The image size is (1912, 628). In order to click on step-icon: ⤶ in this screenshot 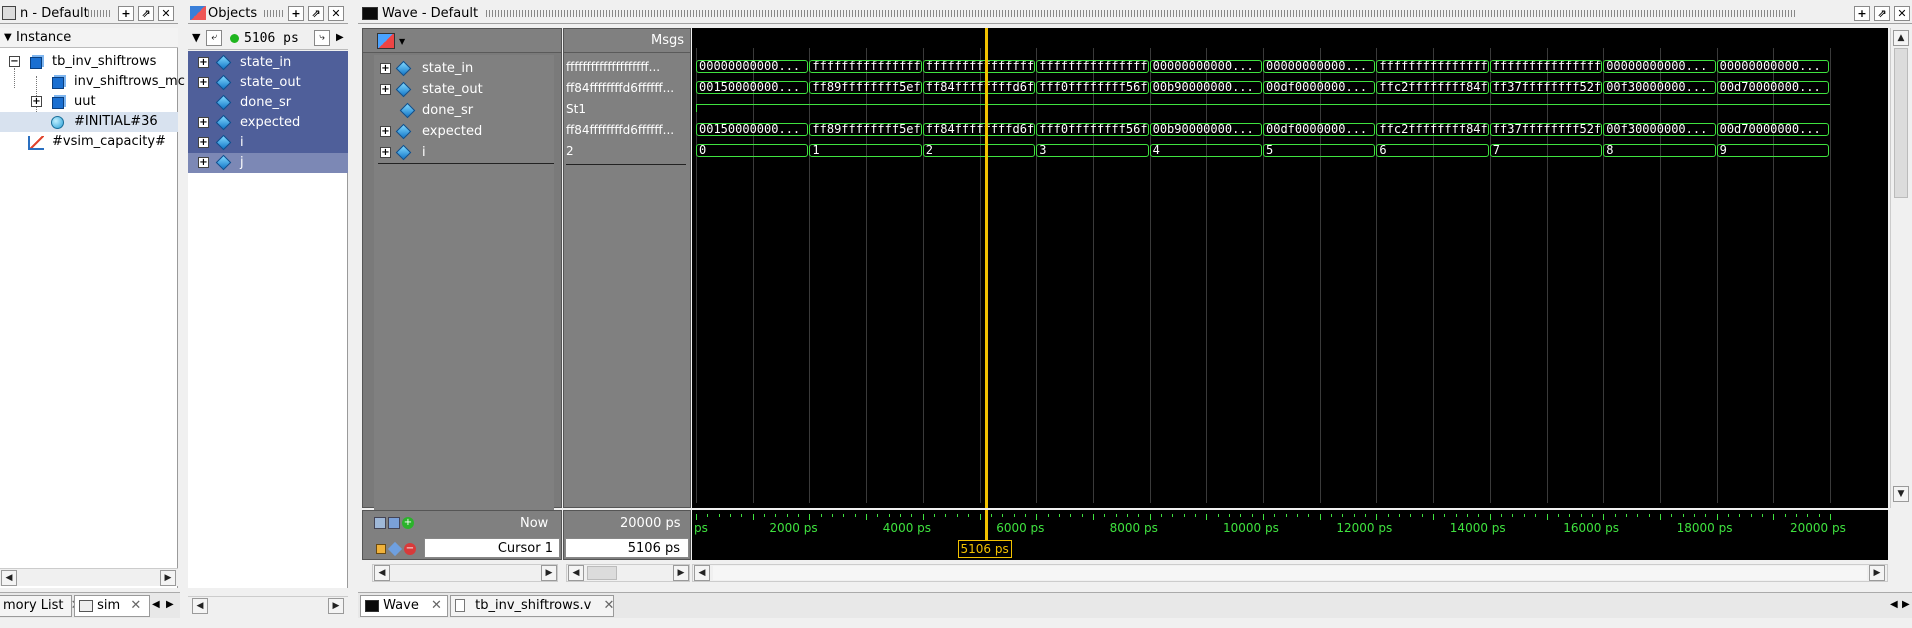, I will do `click(214, 38)`.